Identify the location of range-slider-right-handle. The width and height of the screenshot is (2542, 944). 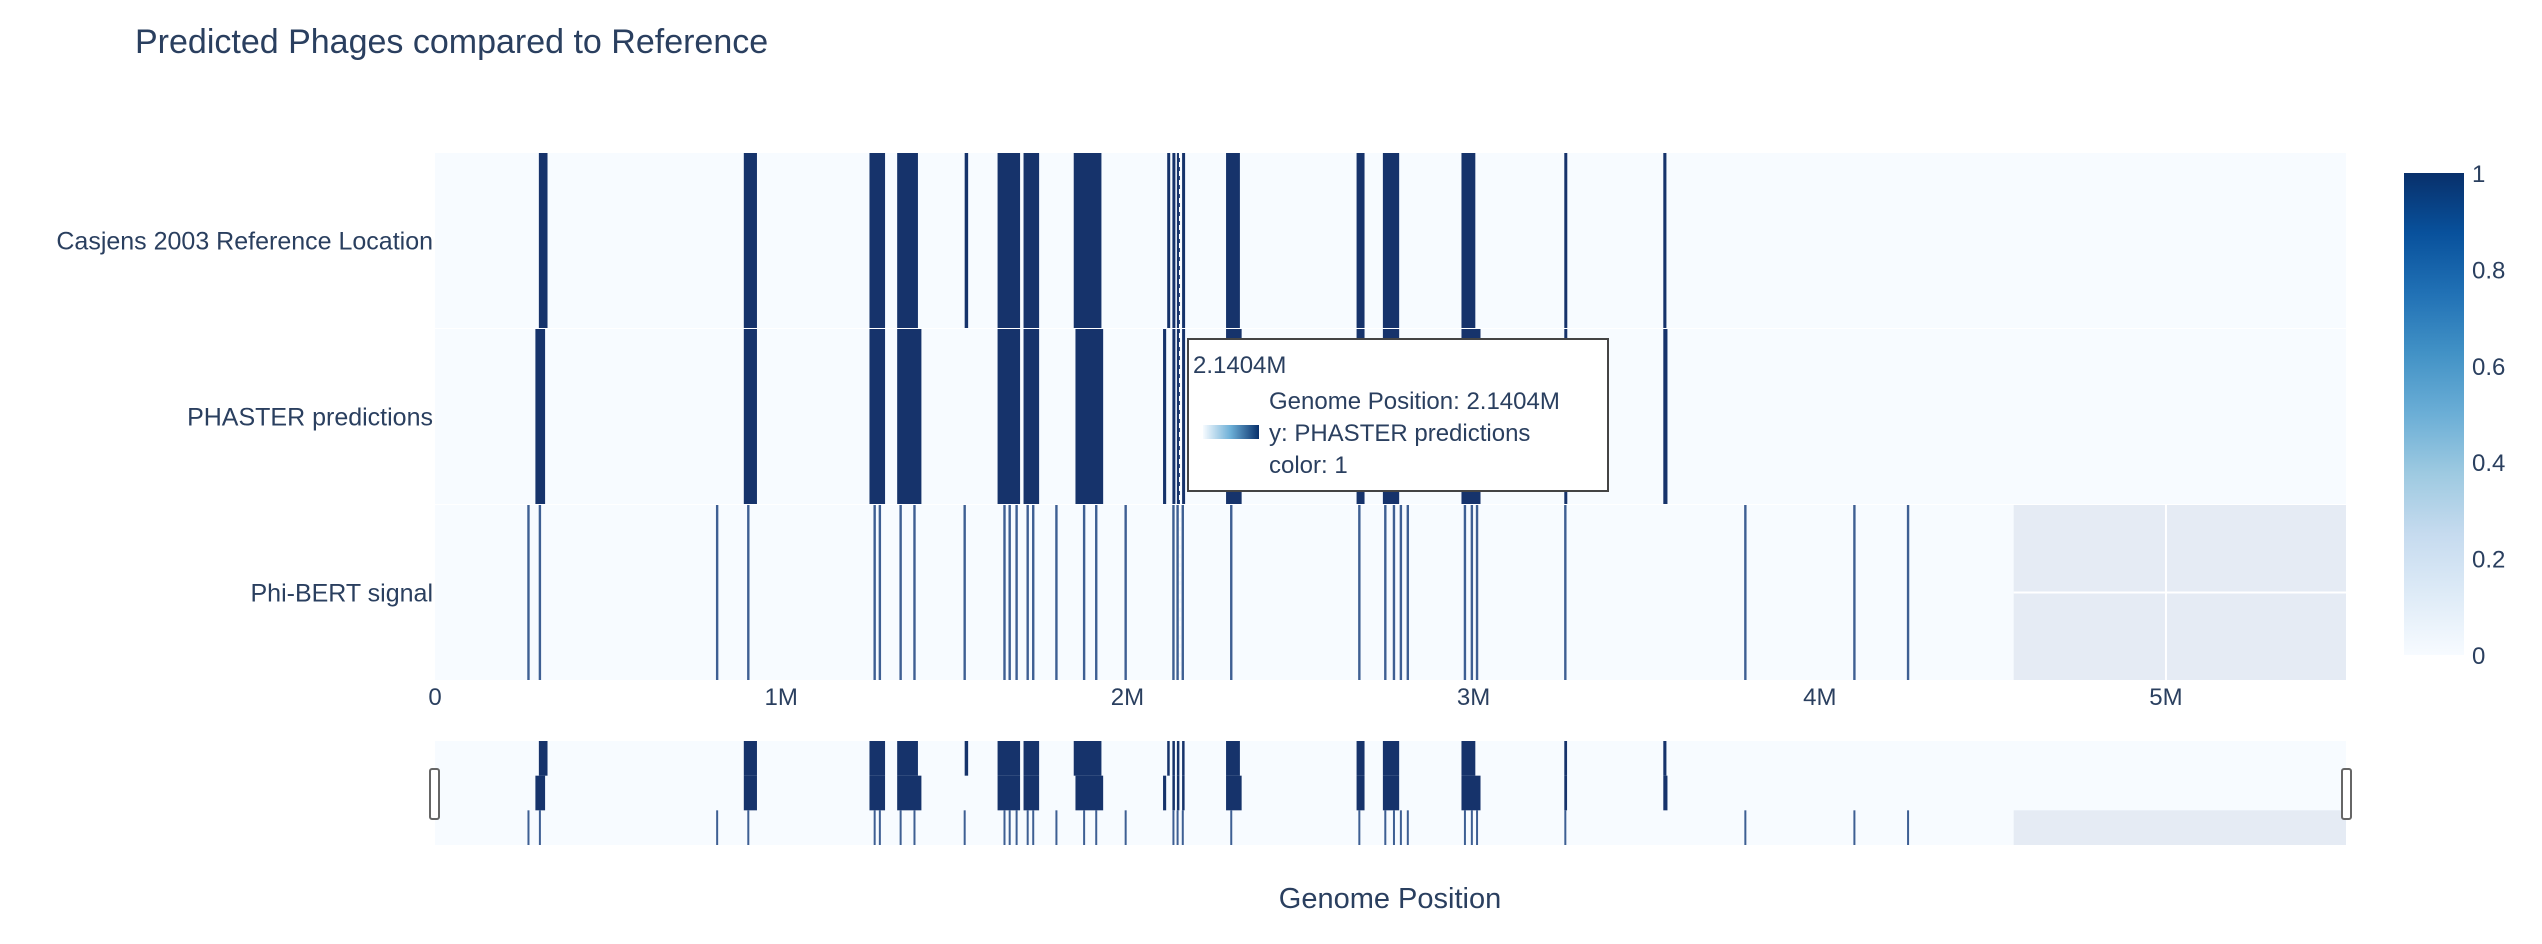
(2346, 794).